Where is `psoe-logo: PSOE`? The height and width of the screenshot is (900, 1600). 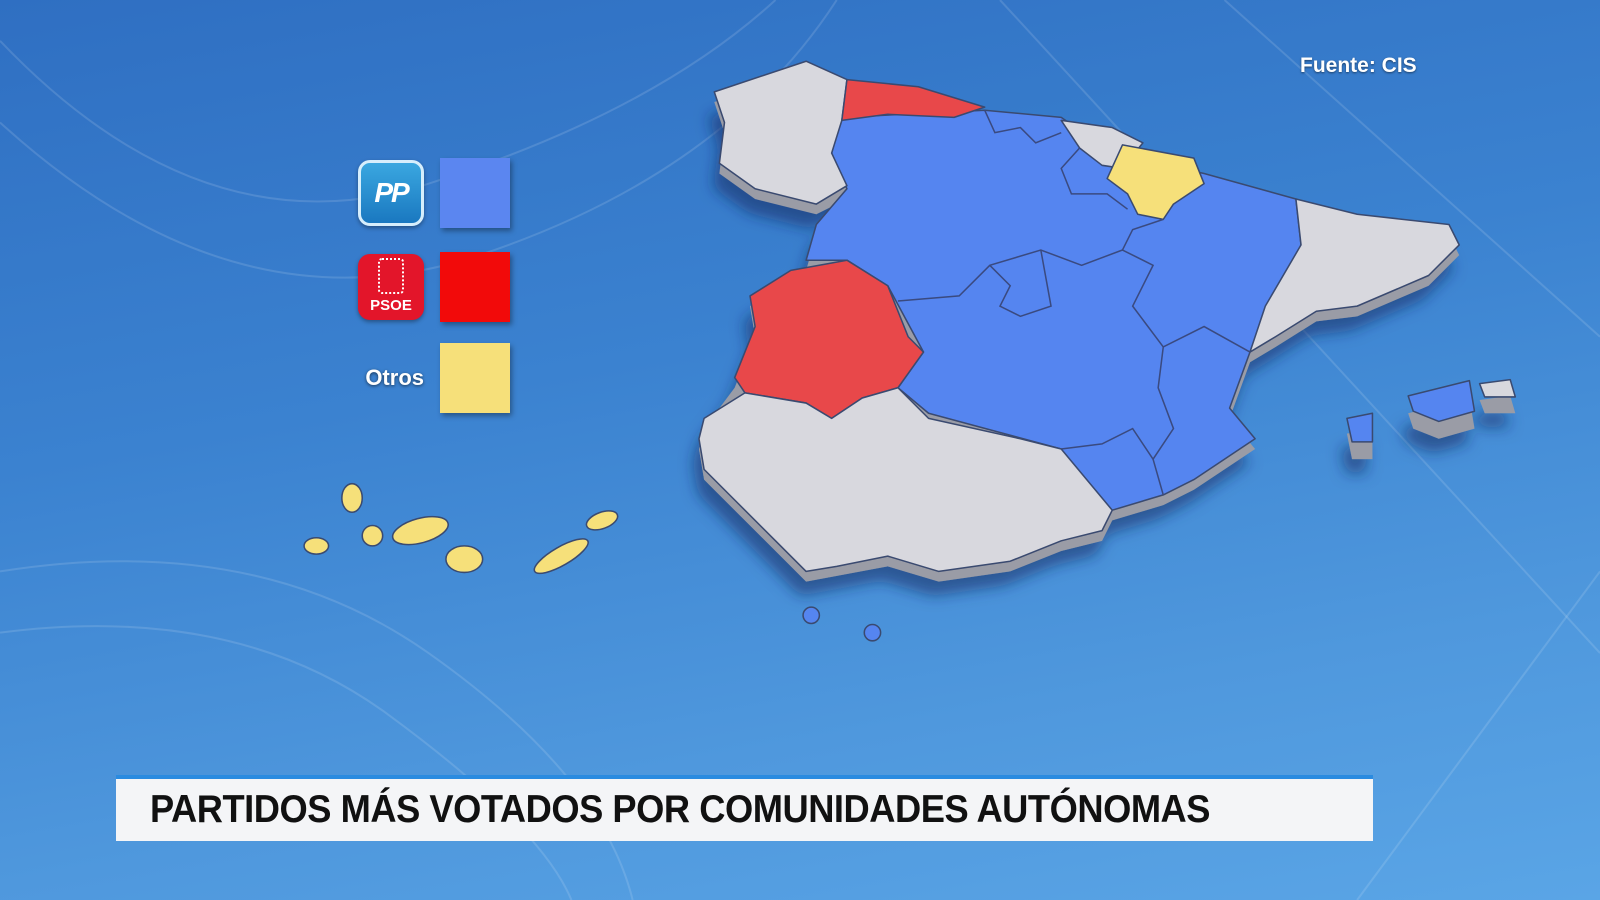
psoe-logo: PSOE is located at coordinates (391, 287).